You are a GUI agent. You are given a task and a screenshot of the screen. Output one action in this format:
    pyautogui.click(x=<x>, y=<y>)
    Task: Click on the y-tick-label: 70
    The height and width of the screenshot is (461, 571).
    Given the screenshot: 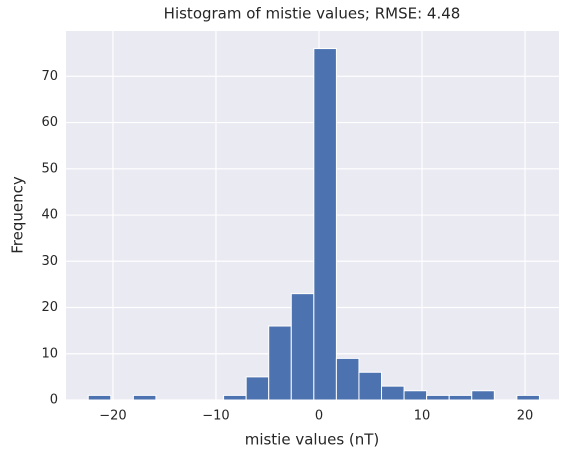 What is the action you would take?
    pyautogui.click(x=49, y=76)
    